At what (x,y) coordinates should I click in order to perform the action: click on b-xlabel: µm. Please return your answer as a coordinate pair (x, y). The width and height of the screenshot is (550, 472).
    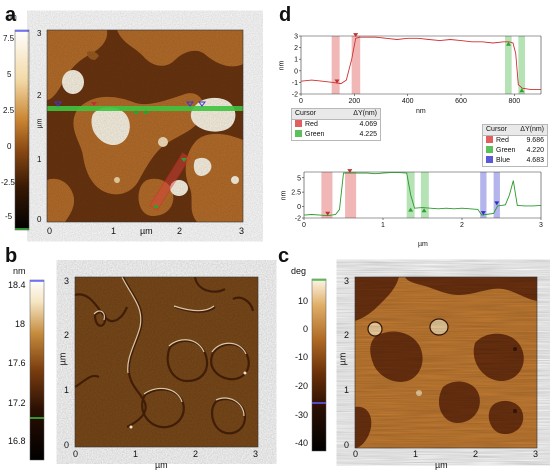
    Looking at the image, I should click on (161, 465).